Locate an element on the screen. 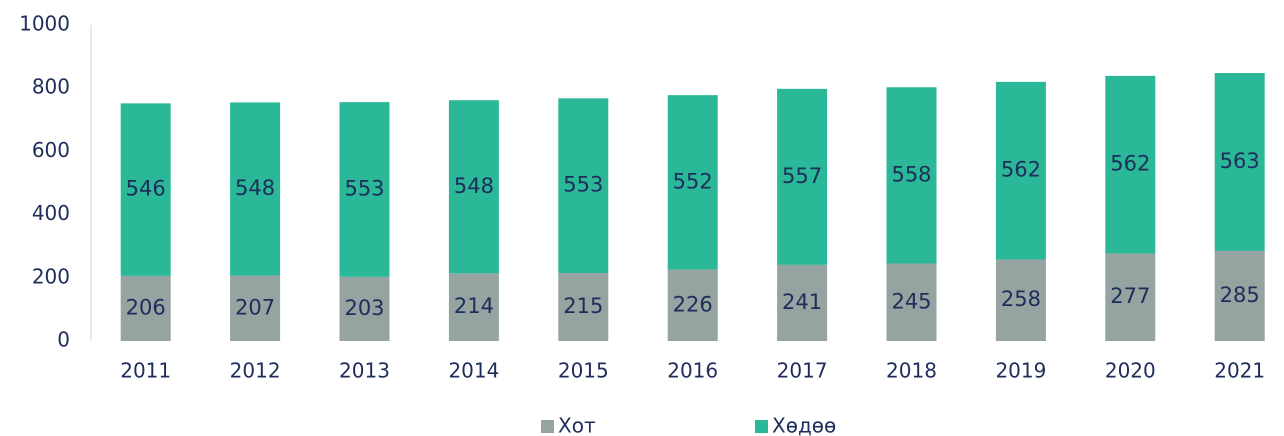 This screenshot has width=1284, height=436. value-label: 215 is located at coordinates (583, 306).